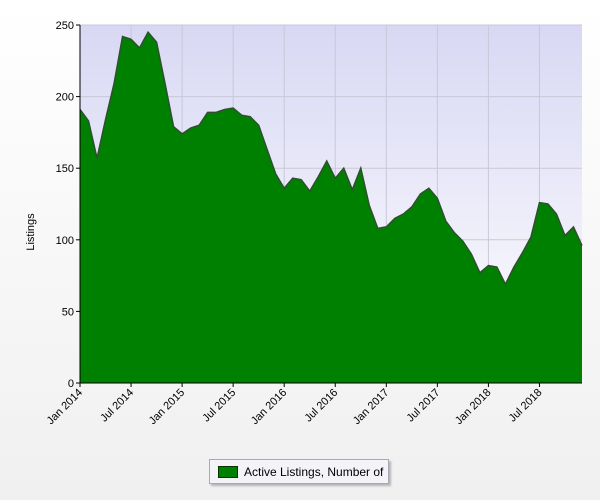 This screenshot has width=600, height=500. Describe the element at coordinates (269, 407) in the screenshot. I see `x-tick-label: Jan 2016` at that location.